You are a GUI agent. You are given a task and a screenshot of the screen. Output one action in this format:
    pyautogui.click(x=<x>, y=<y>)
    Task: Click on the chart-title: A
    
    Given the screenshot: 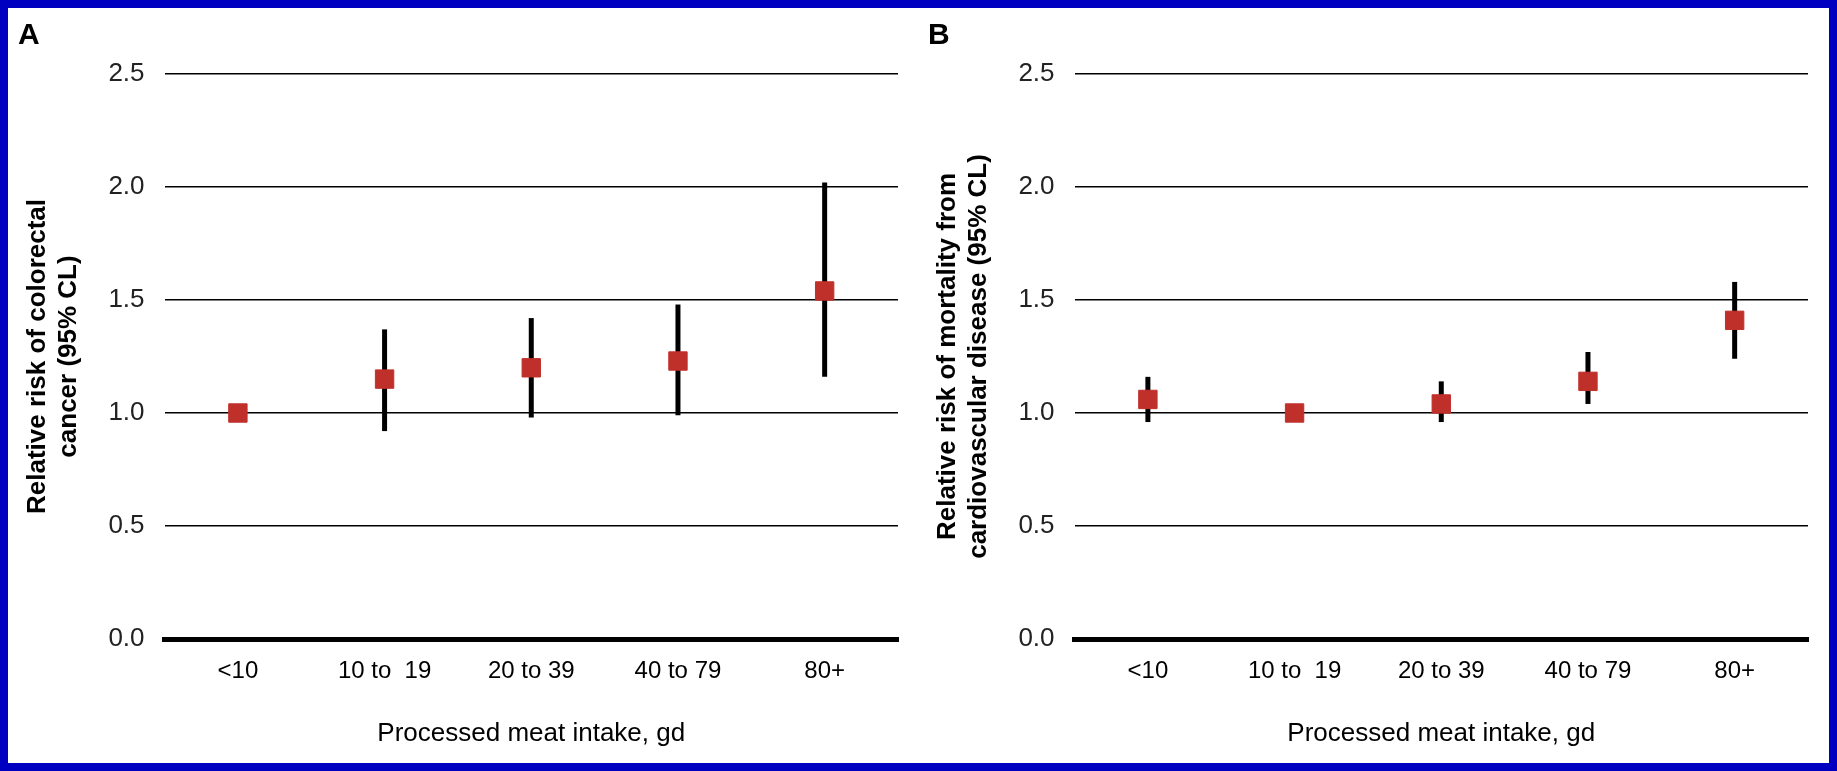 What is the action you would take?
    pyautogui.click(x=29, y=34)
    